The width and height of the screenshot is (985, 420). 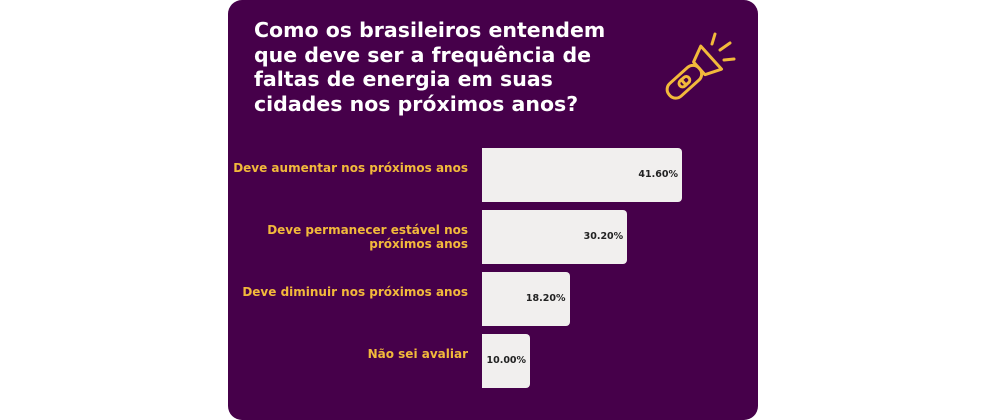 I want to click on bar-value-label: 18.20%, so click(x=545, y=298).